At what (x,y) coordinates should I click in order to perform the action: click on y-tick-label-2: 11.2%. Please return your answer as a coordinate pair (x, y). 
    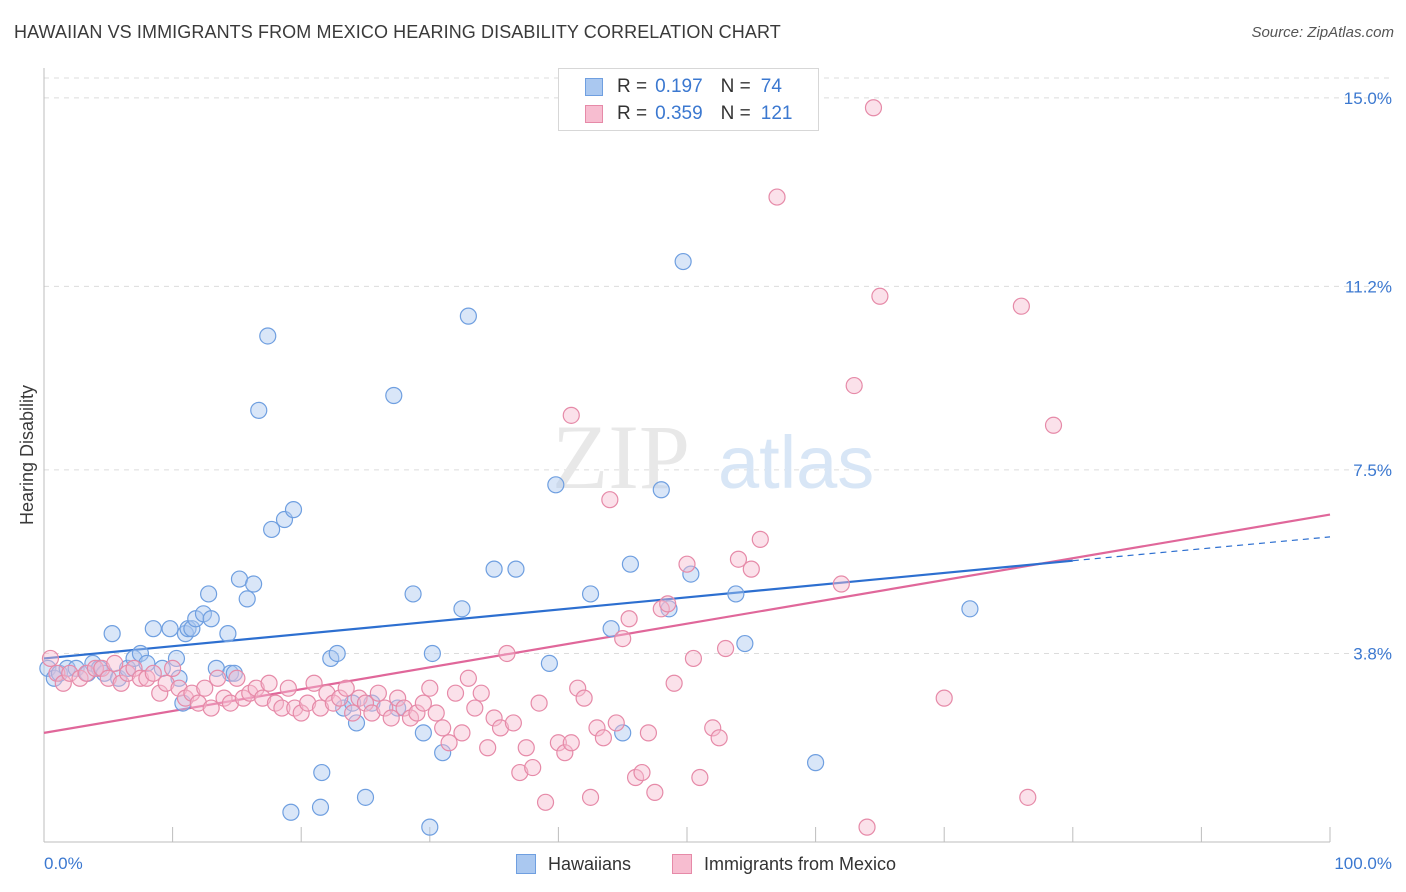
    Looking at the image, I should click on (1368, 286).